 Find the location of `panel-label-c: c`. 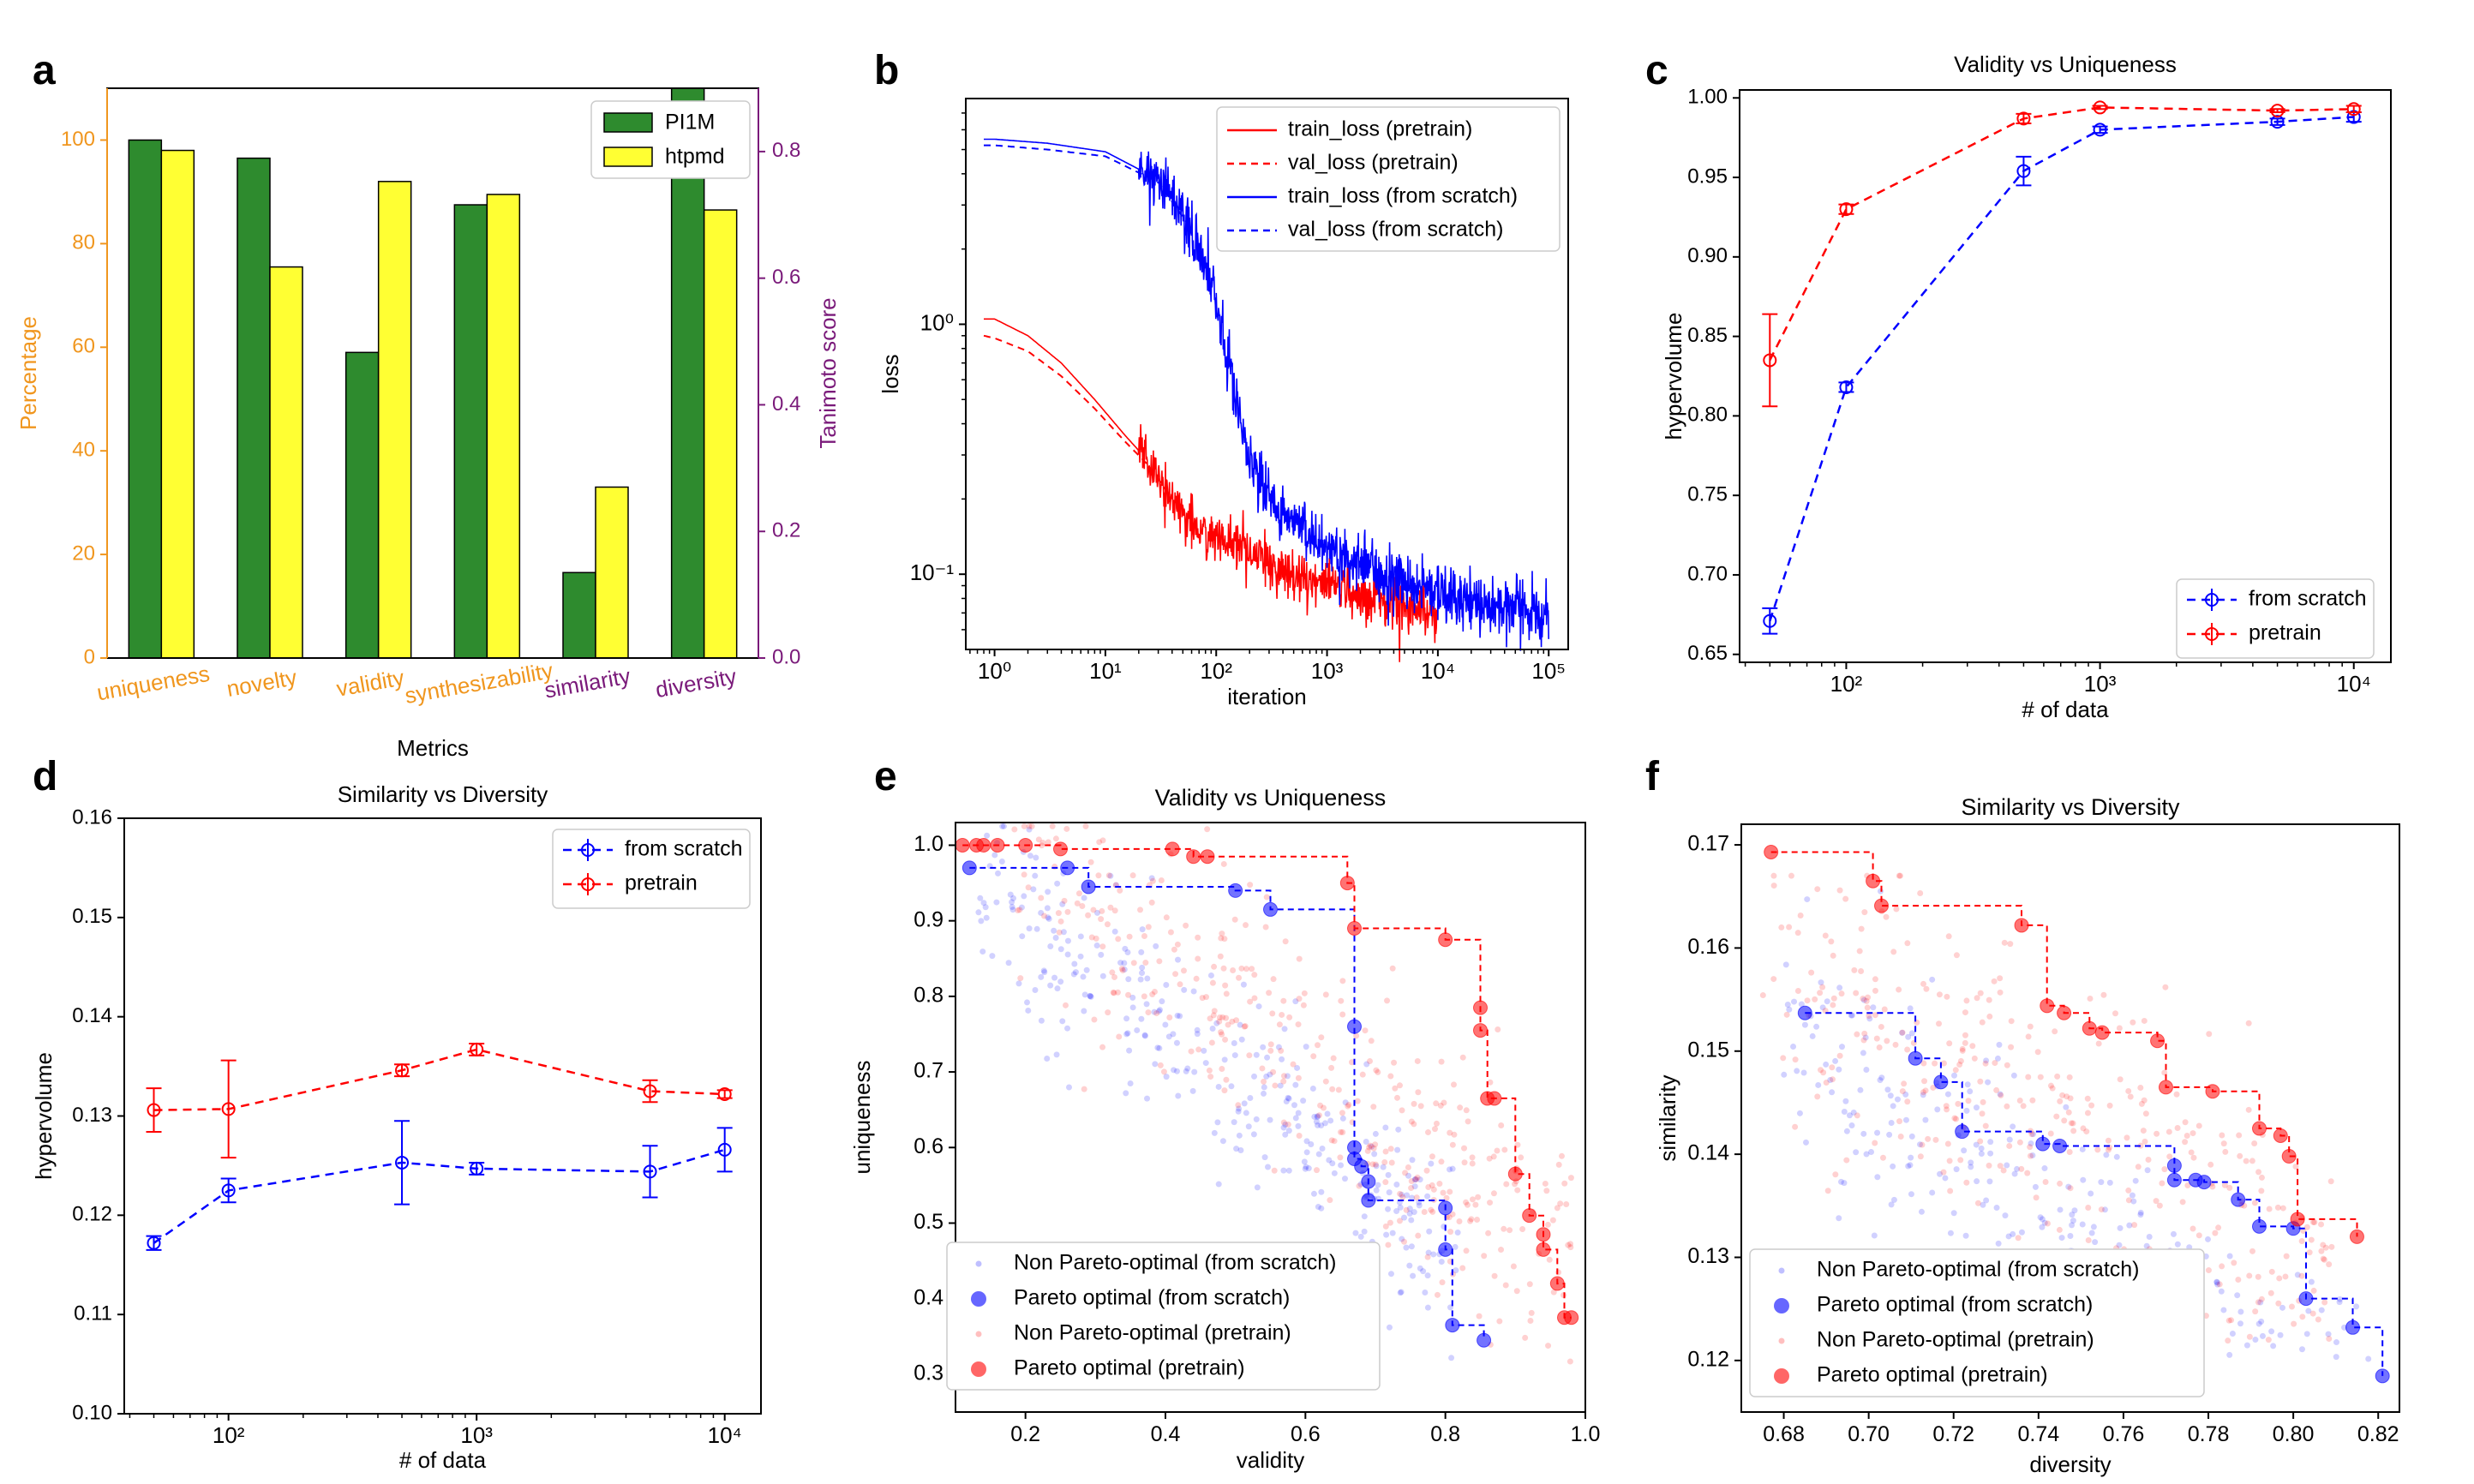

panel-label-c: c is located at coordinates (1656, 71).